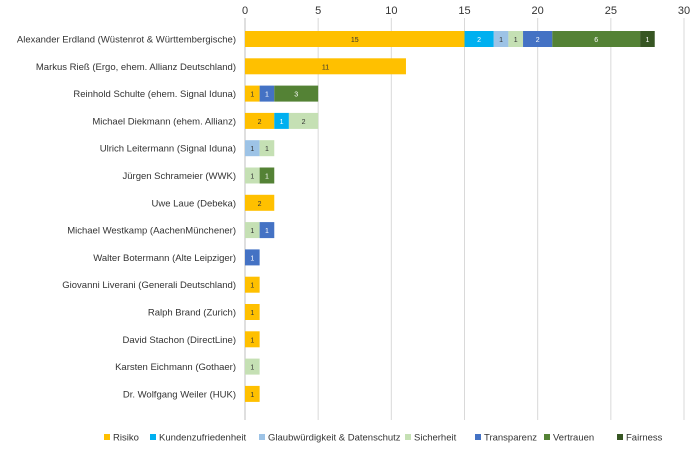 The image size is (700, 454). What do you see at coordinates (510, 438) in the screenshot?
I see `legend-label: Transparenz` at bounding box center [510, 438].